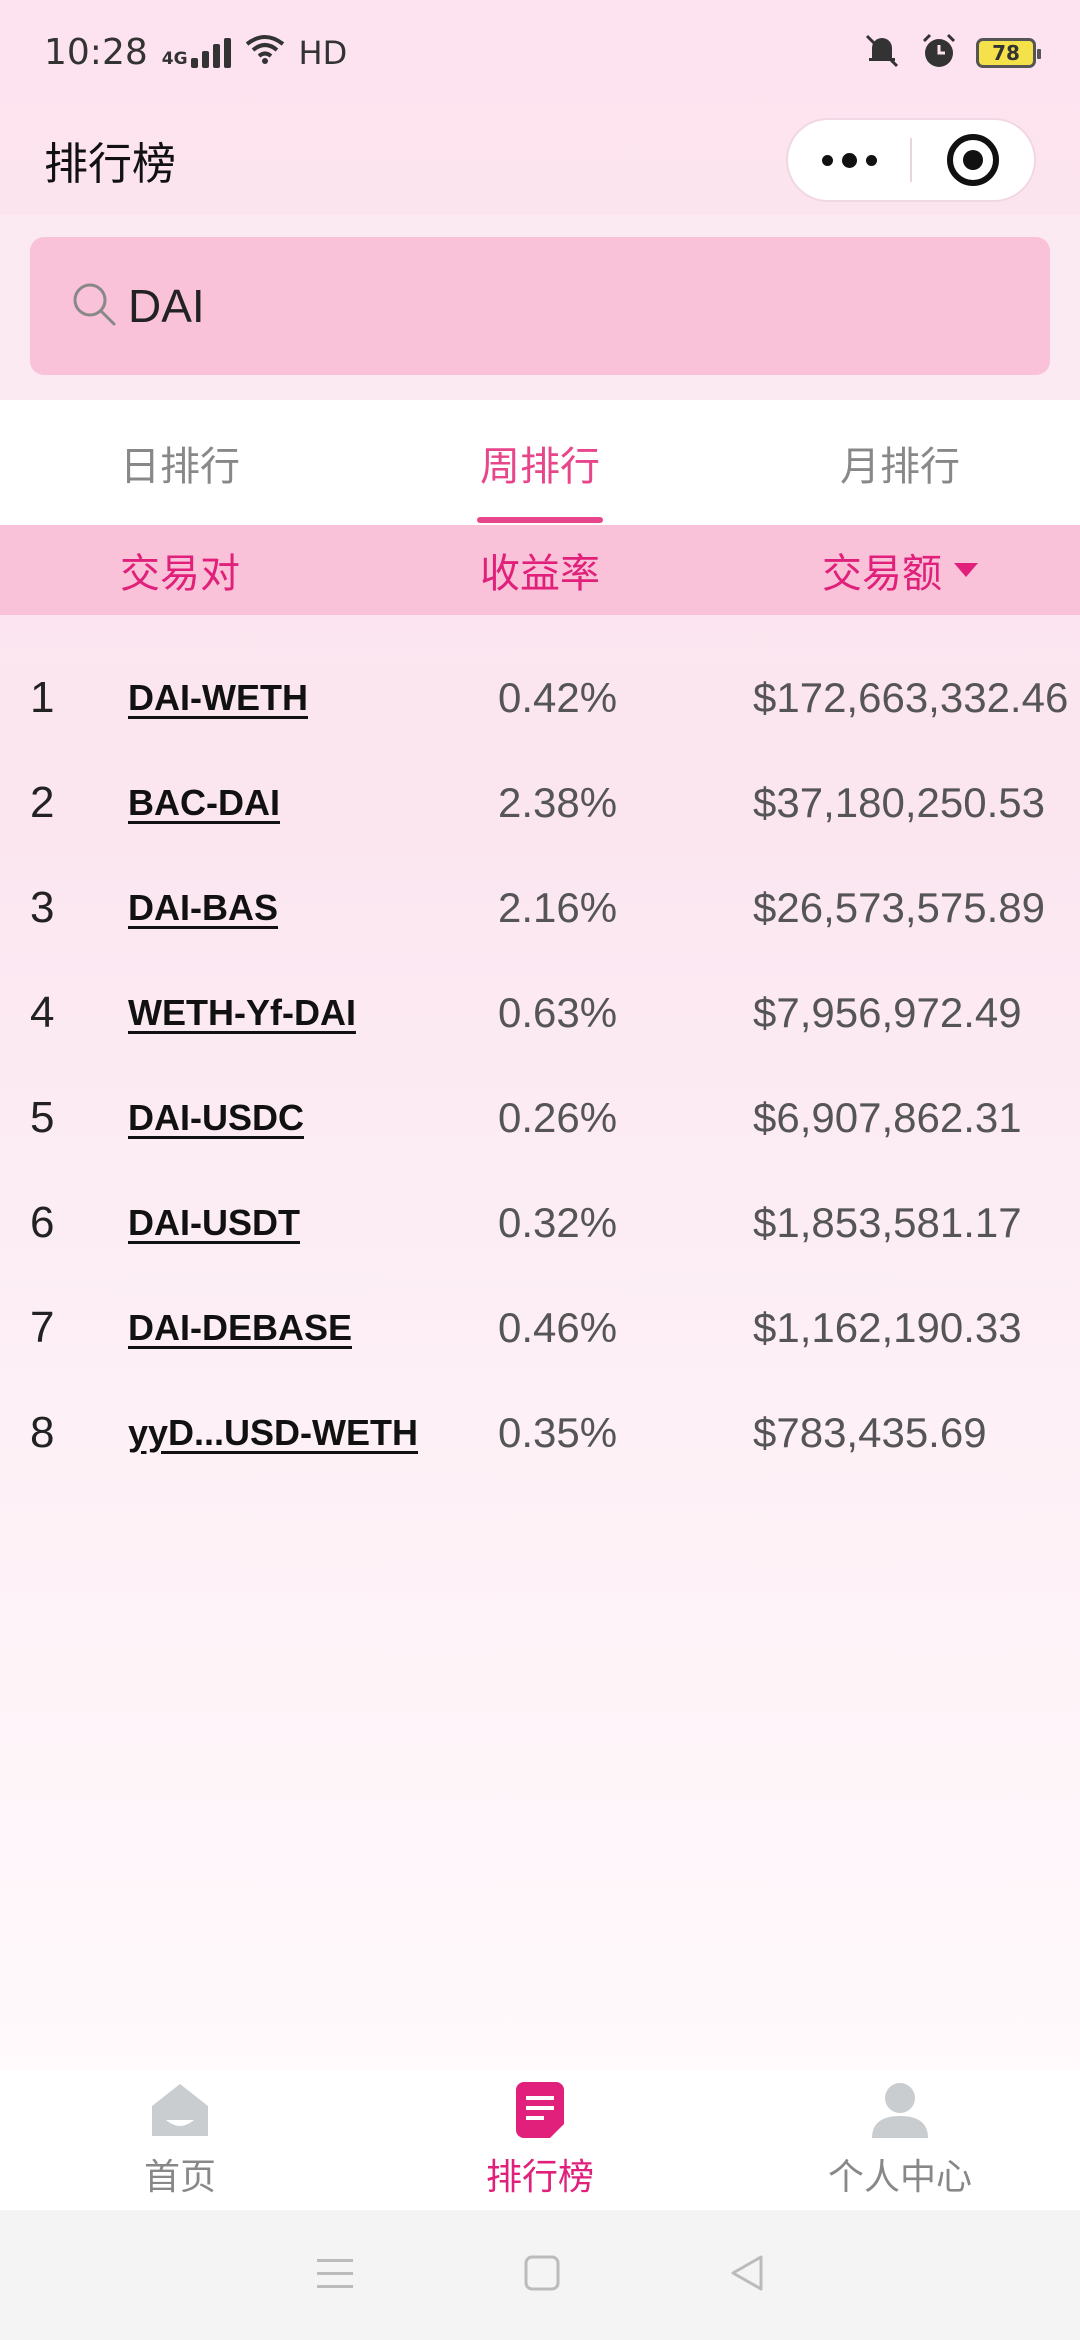  Describe the element at coordinates (887, 1117) in the screenshot. I see `row-amount: $6,907,862.31` at that location.